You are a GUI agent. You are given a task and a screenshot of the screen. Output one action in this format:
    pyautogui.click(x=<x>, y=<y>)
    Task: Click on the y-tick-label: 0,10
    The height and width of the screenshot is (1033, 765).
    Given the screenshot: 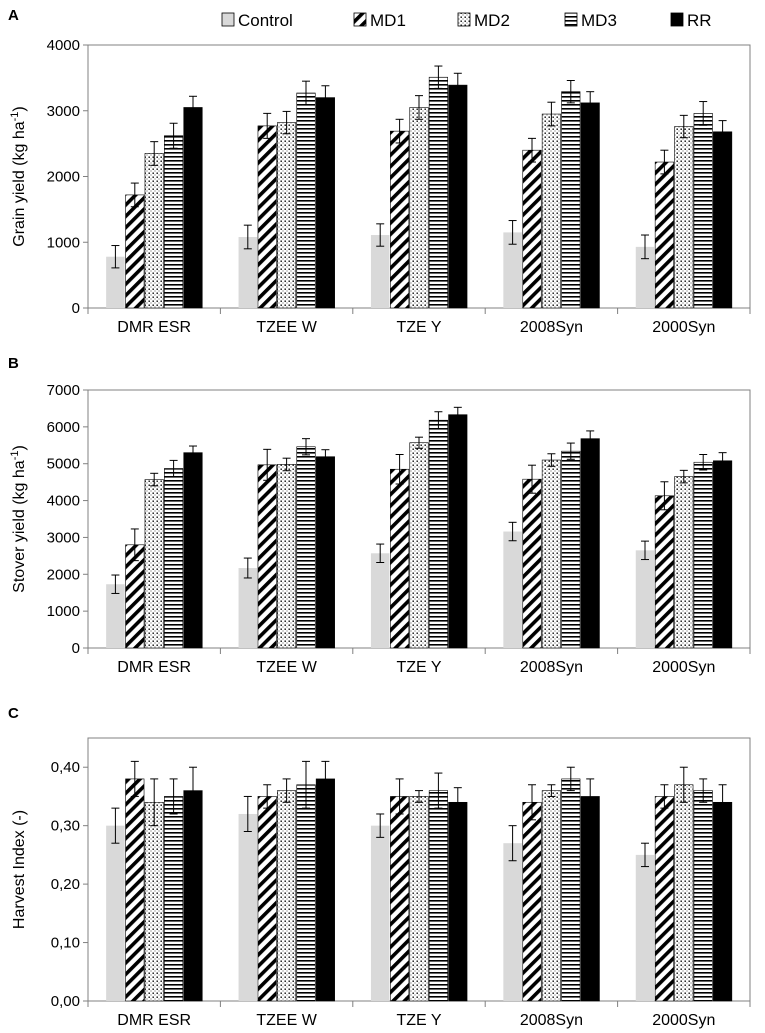 What is the action you would take?
    pyautogui.click(x=65, y=943)
    